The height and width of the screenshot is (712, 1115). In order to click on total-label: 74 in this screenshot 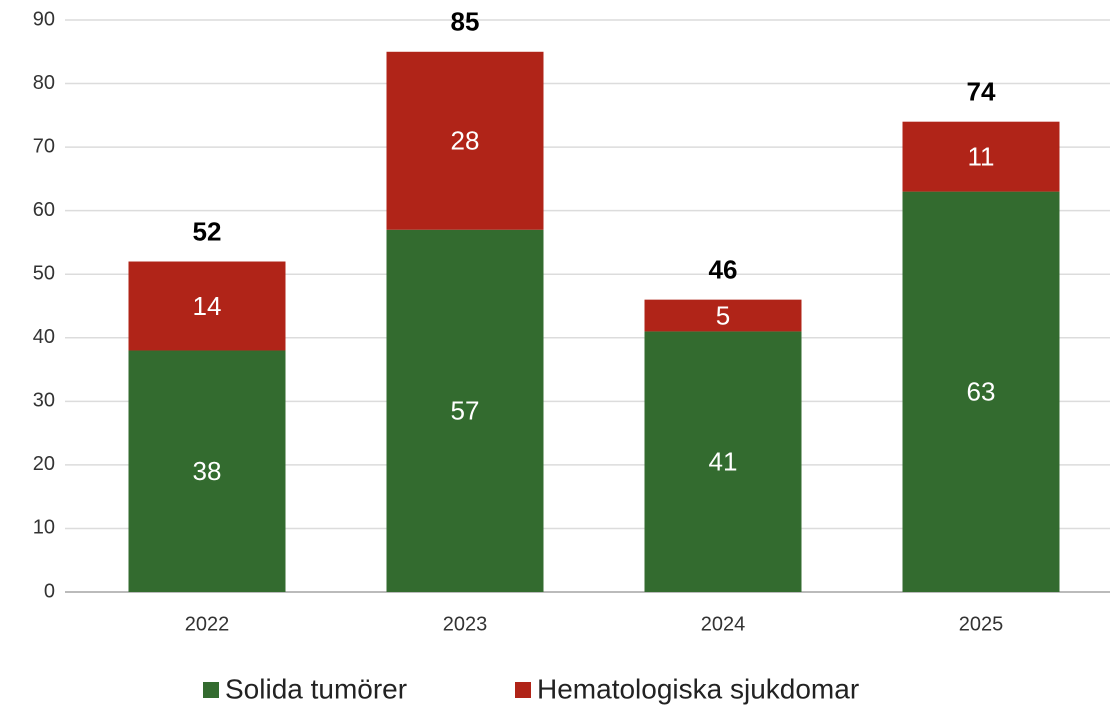, I will do `click(981, 92)`.